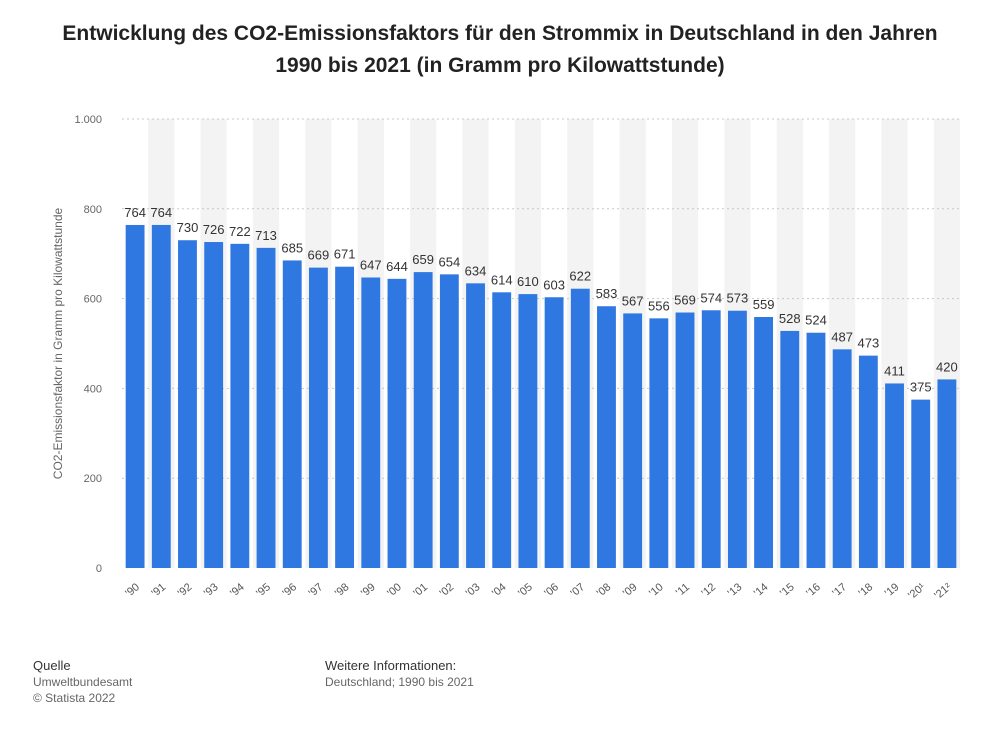  I want to click on source-heading: Quelle, so click(52, 665).